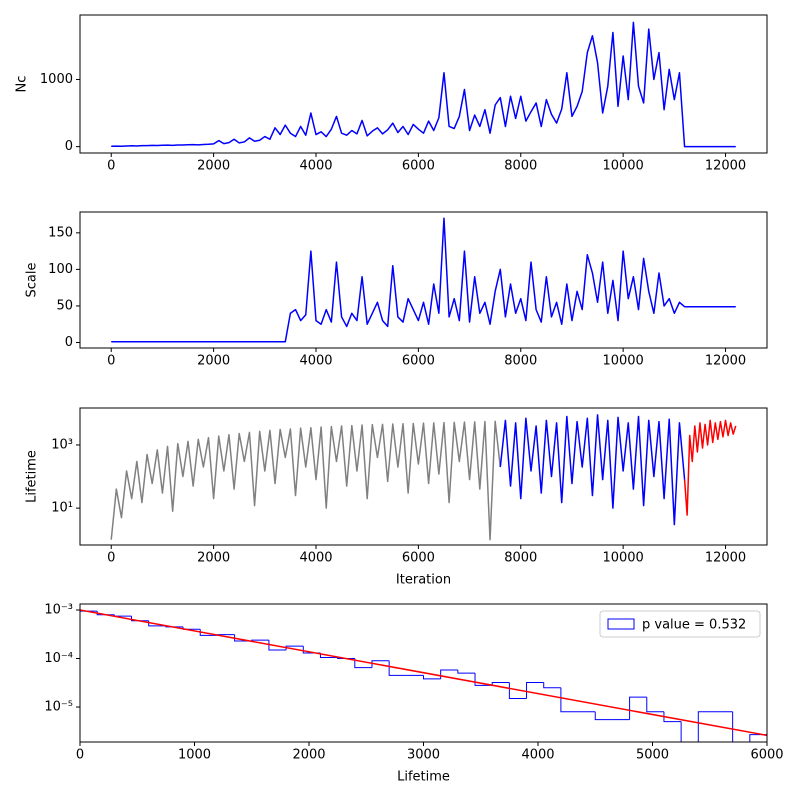 The height and width of the screenshot is (800, 800). Describe the element at coordinates (58, 707) in the screenshot. I see `y-tick-label: 10⁻⁵` at that location.